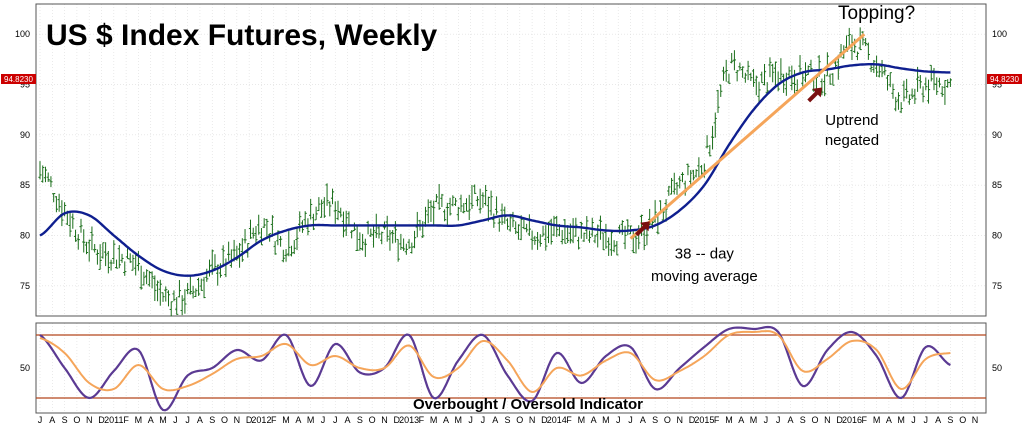 This screenshot has width=1024, height=430. Describe the element at coordinates (852, 420) in the screenshot. I see `x-tick-label: 2016` at that location.